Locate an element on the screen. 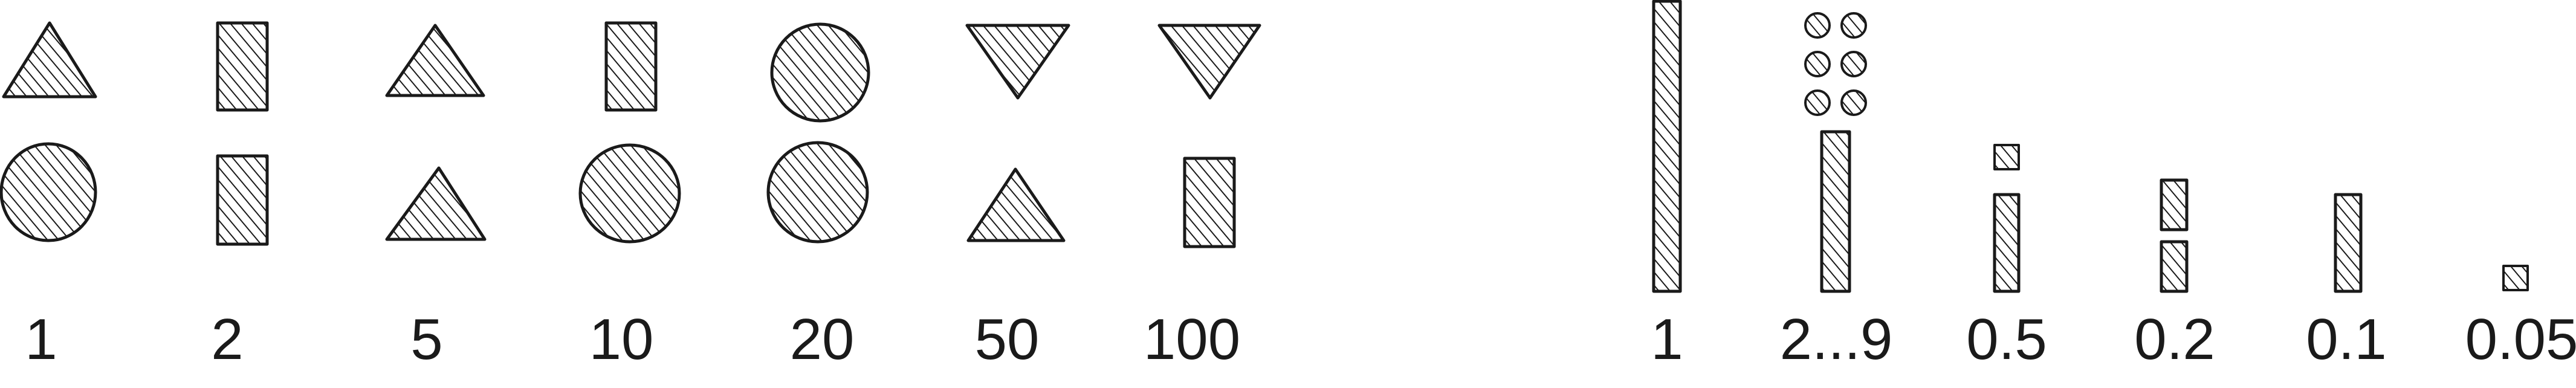 The image size is (2576, 388). label-0-05: 0.05 is located at coordinates (2520, 339).